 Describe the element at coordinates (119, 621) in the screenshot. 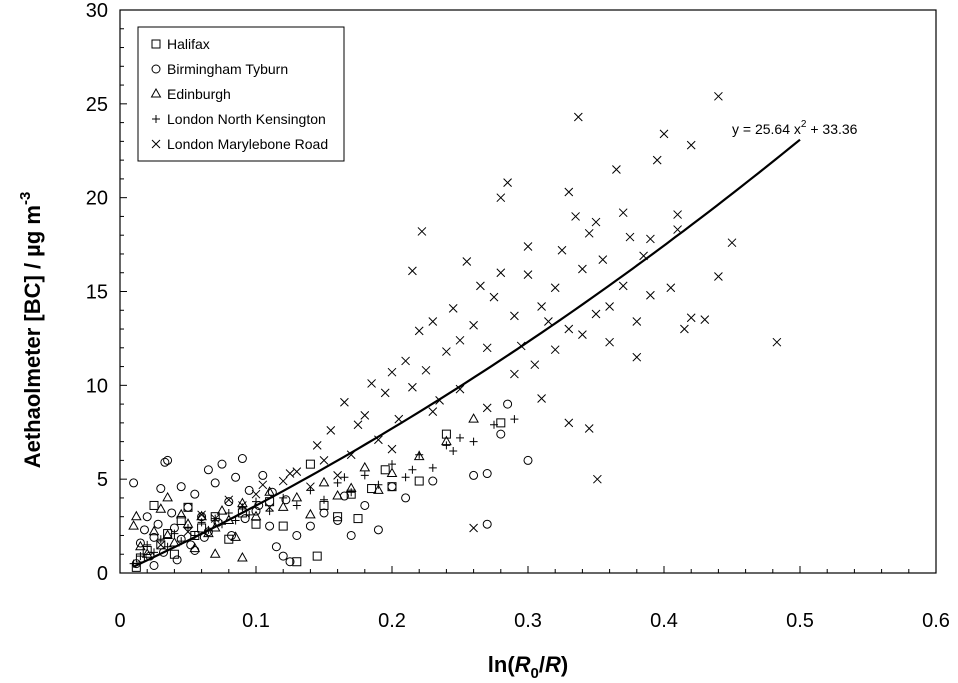

I see `x-tick-label: 0` at that location.